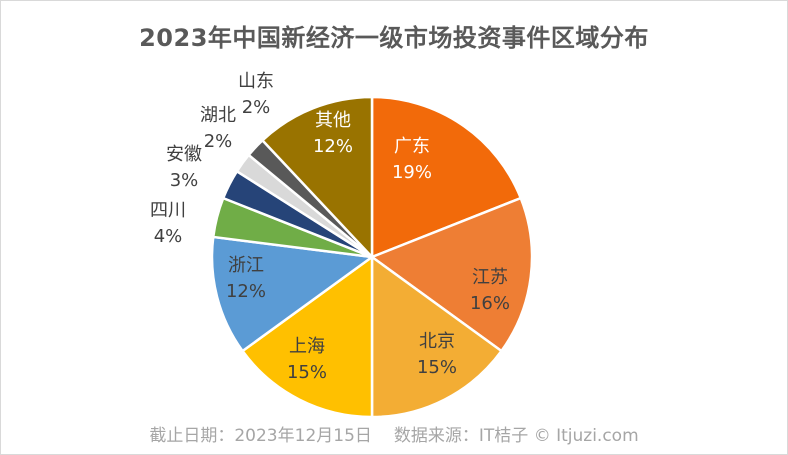  What do you see at coordinates (307, 346) in the screenshot?
I see `slice-label-4: 上海` at bounding box center [307, 346].